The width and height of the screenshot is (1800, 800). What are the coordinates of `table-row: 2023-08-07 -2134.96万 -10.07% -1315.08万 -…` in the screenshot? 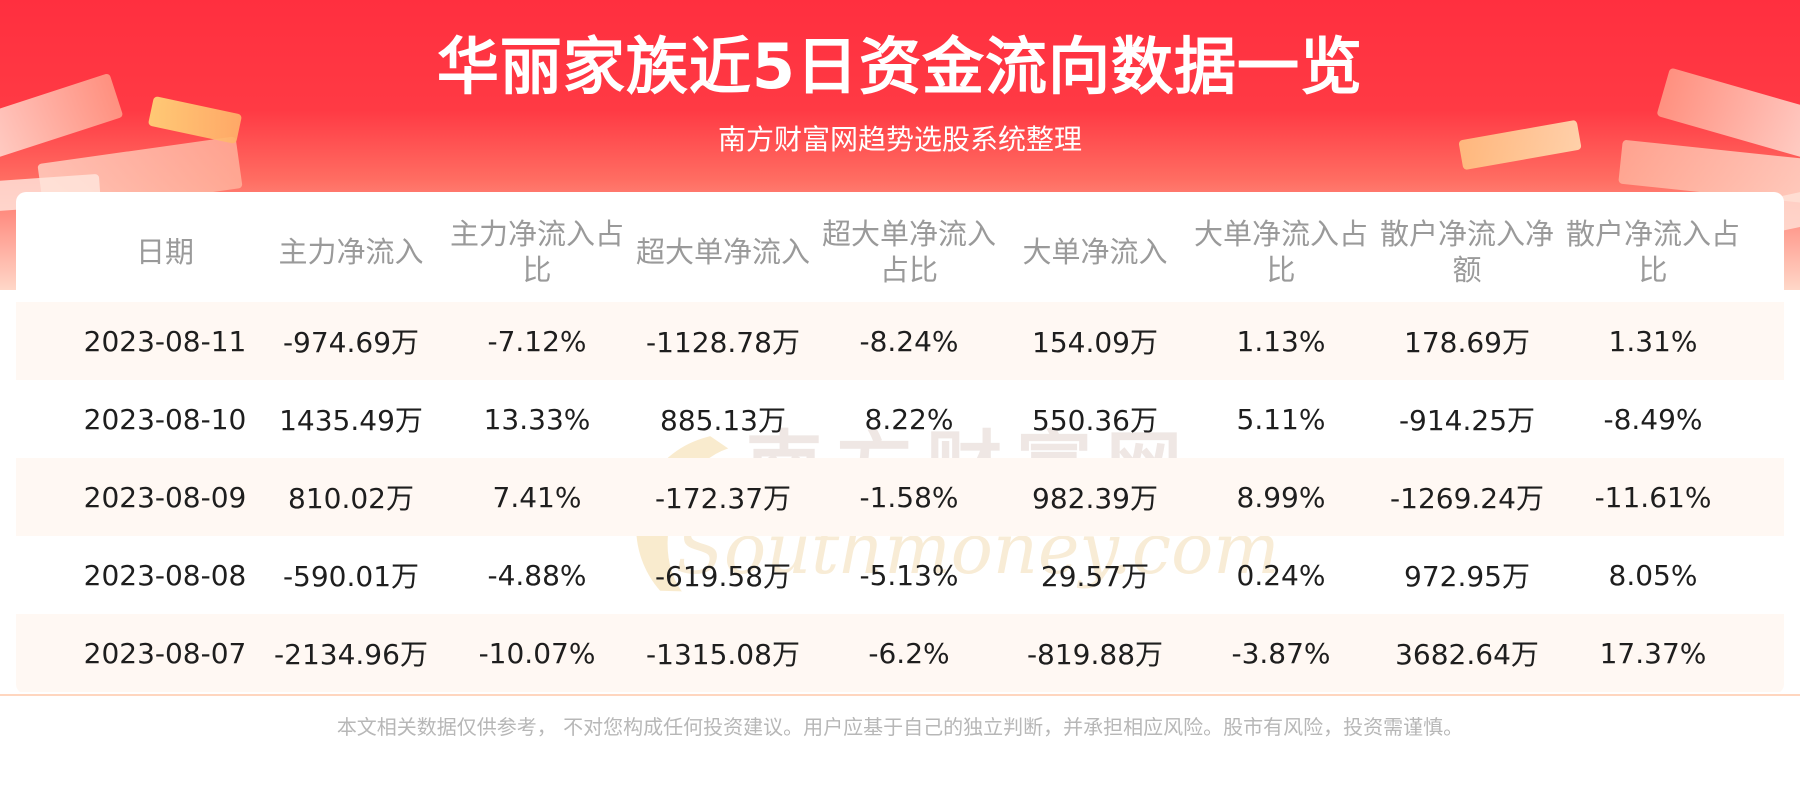 It's located at (900, 653).